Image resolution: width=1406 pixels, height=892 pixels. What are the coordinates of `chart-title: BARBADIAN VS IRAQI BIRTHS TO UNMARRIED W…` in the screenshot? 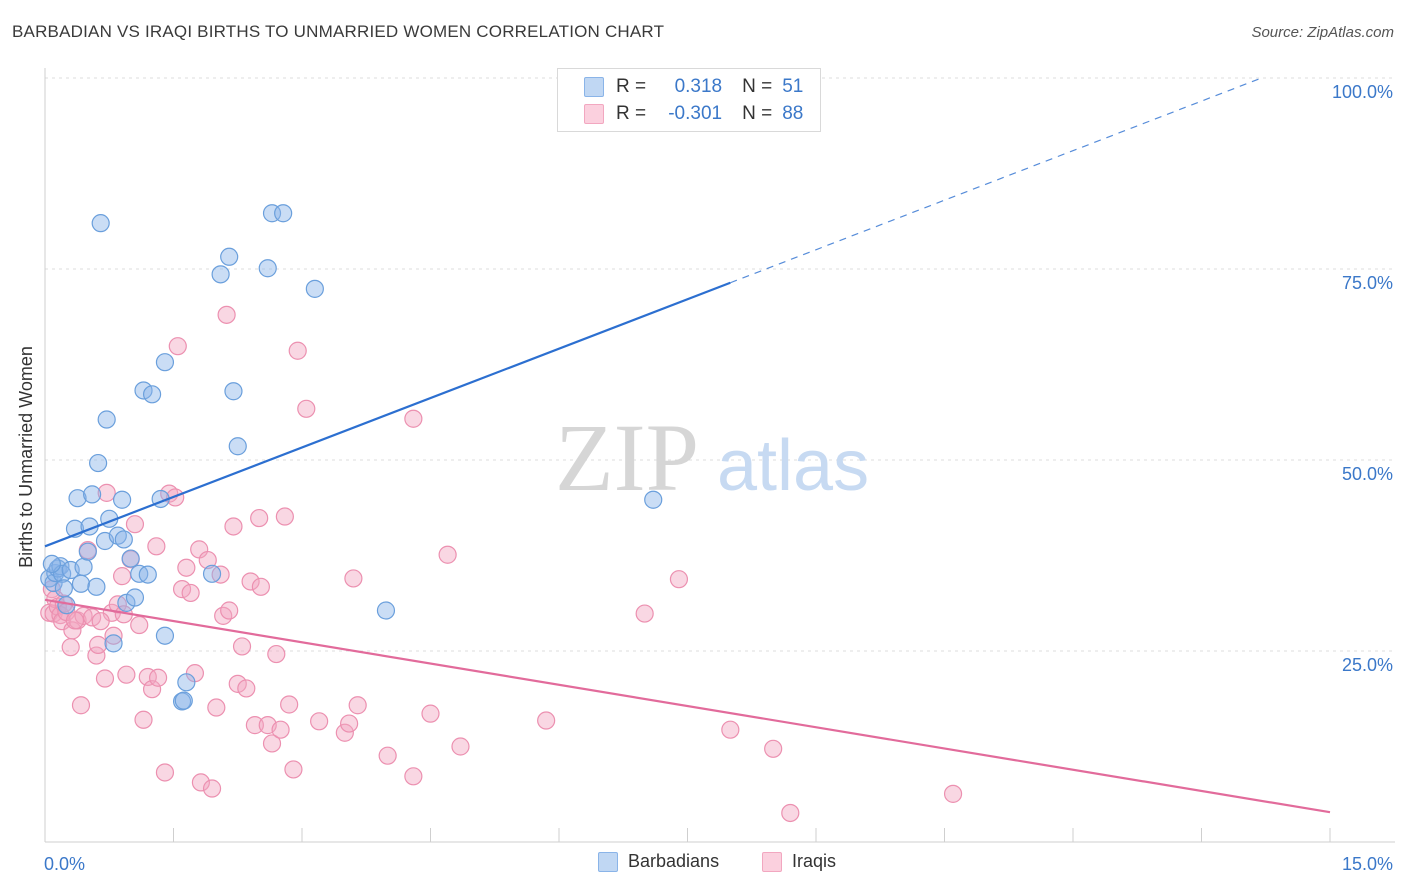 It's located at (338, 31).